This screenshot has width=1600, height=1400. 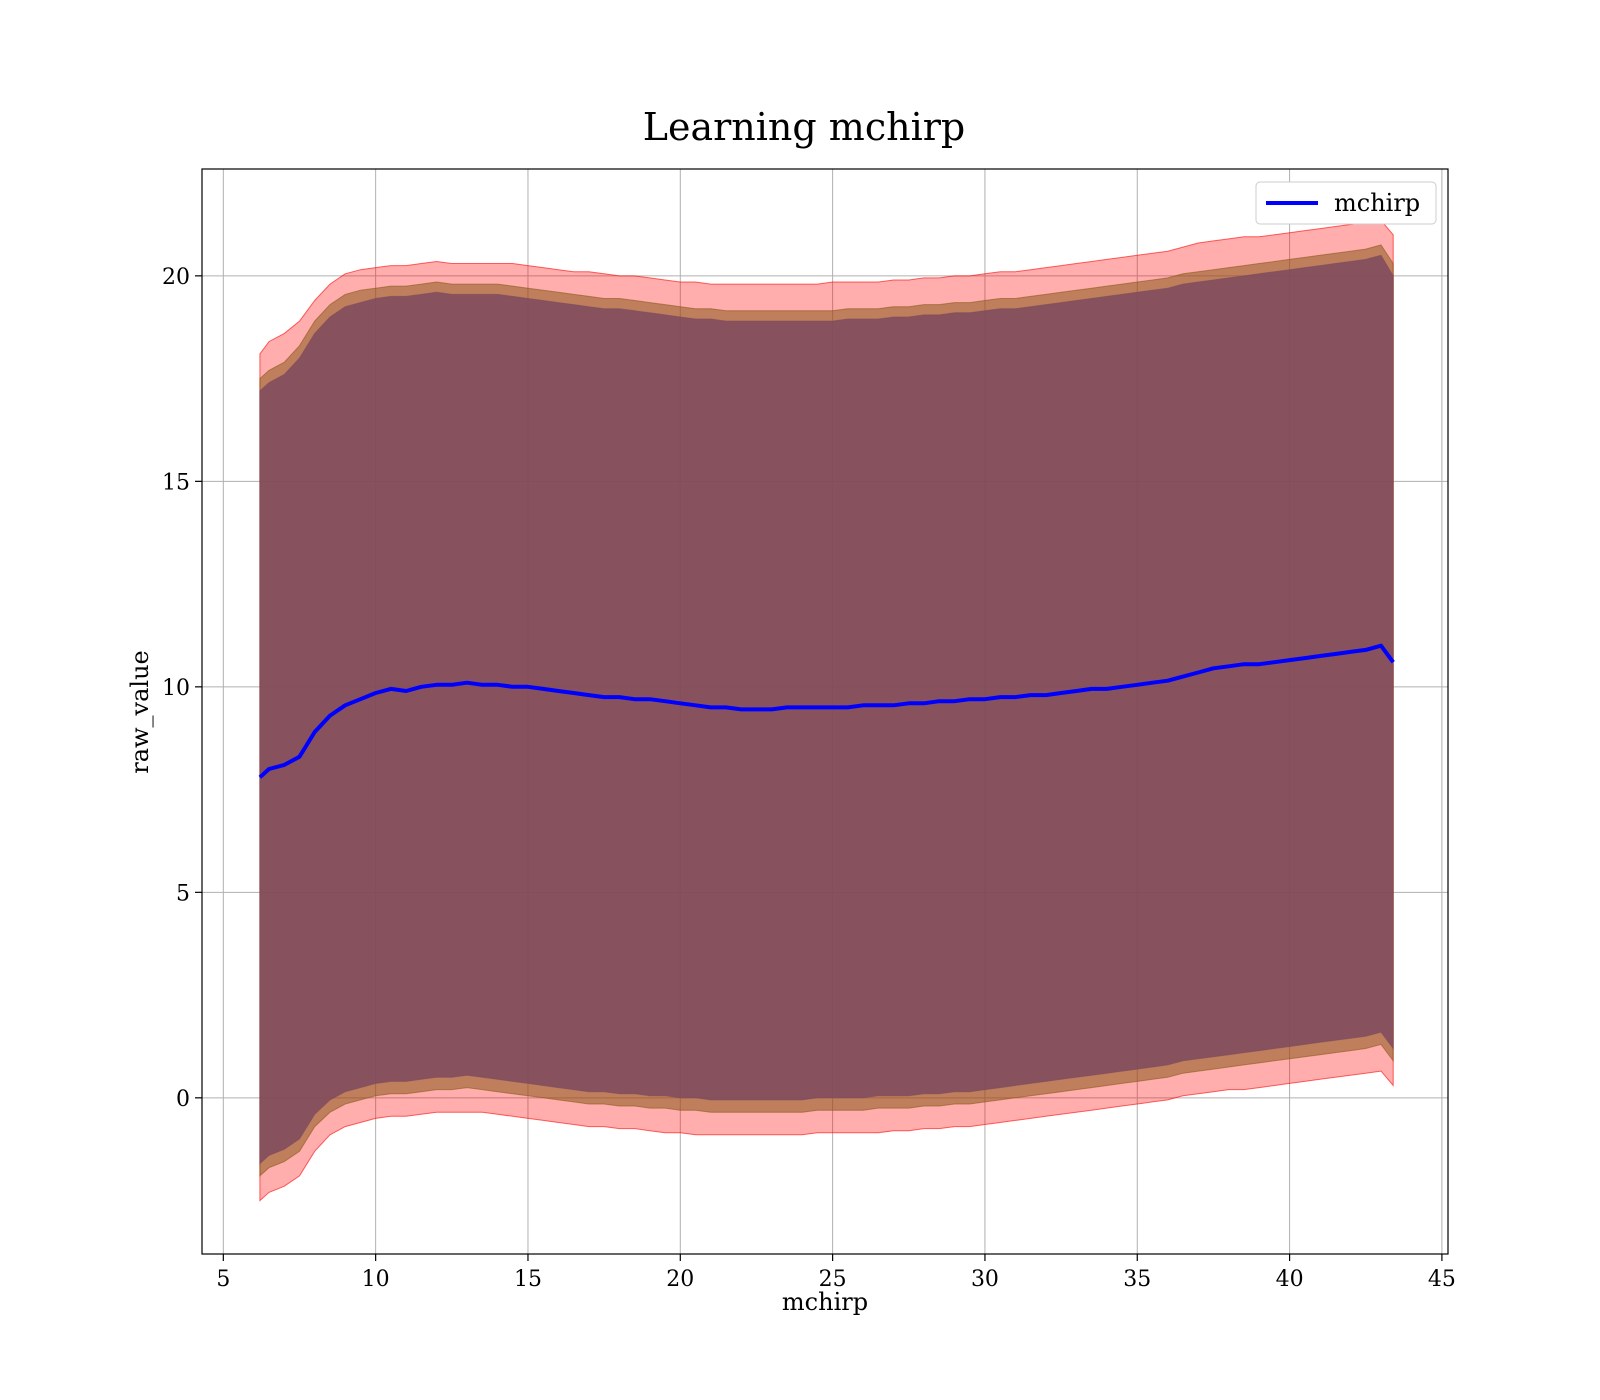 What do you see at coordinates (376, 1279) in the screenshot?
I see `x-tick-label: 10` at bounding box center [376, 1279].